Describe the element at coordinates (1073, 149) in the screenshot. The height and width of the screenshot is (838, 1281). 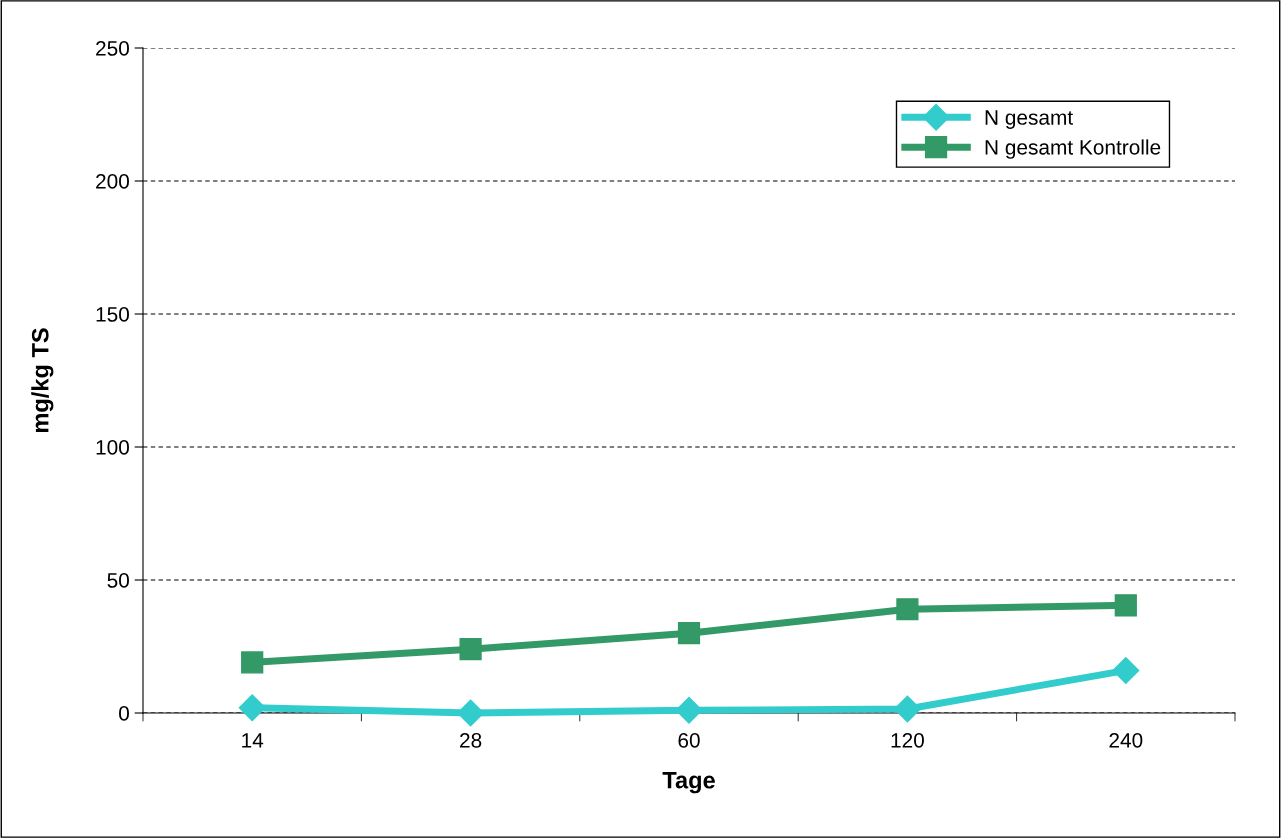
I see `legend-label: N gesamt Kontrolle` at that location.